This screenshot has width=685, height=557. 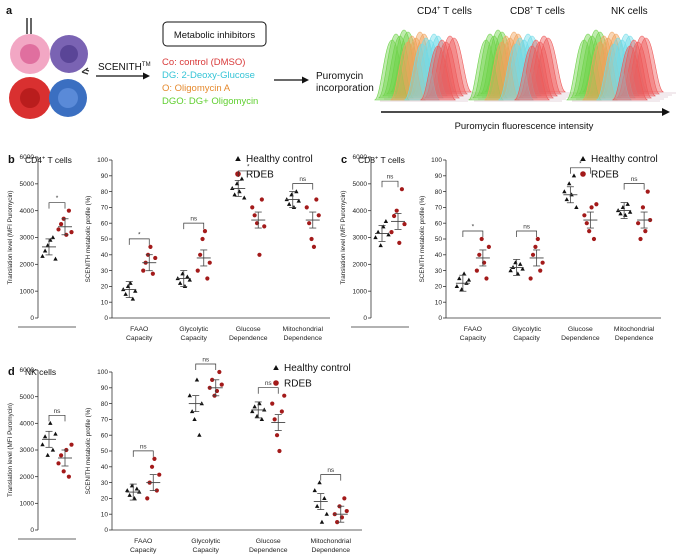 What do you see at coordinates (381, 160) in the screenshot?
I see `panel-c-title: CD8+ T cells` at bounding box center [381, 160].